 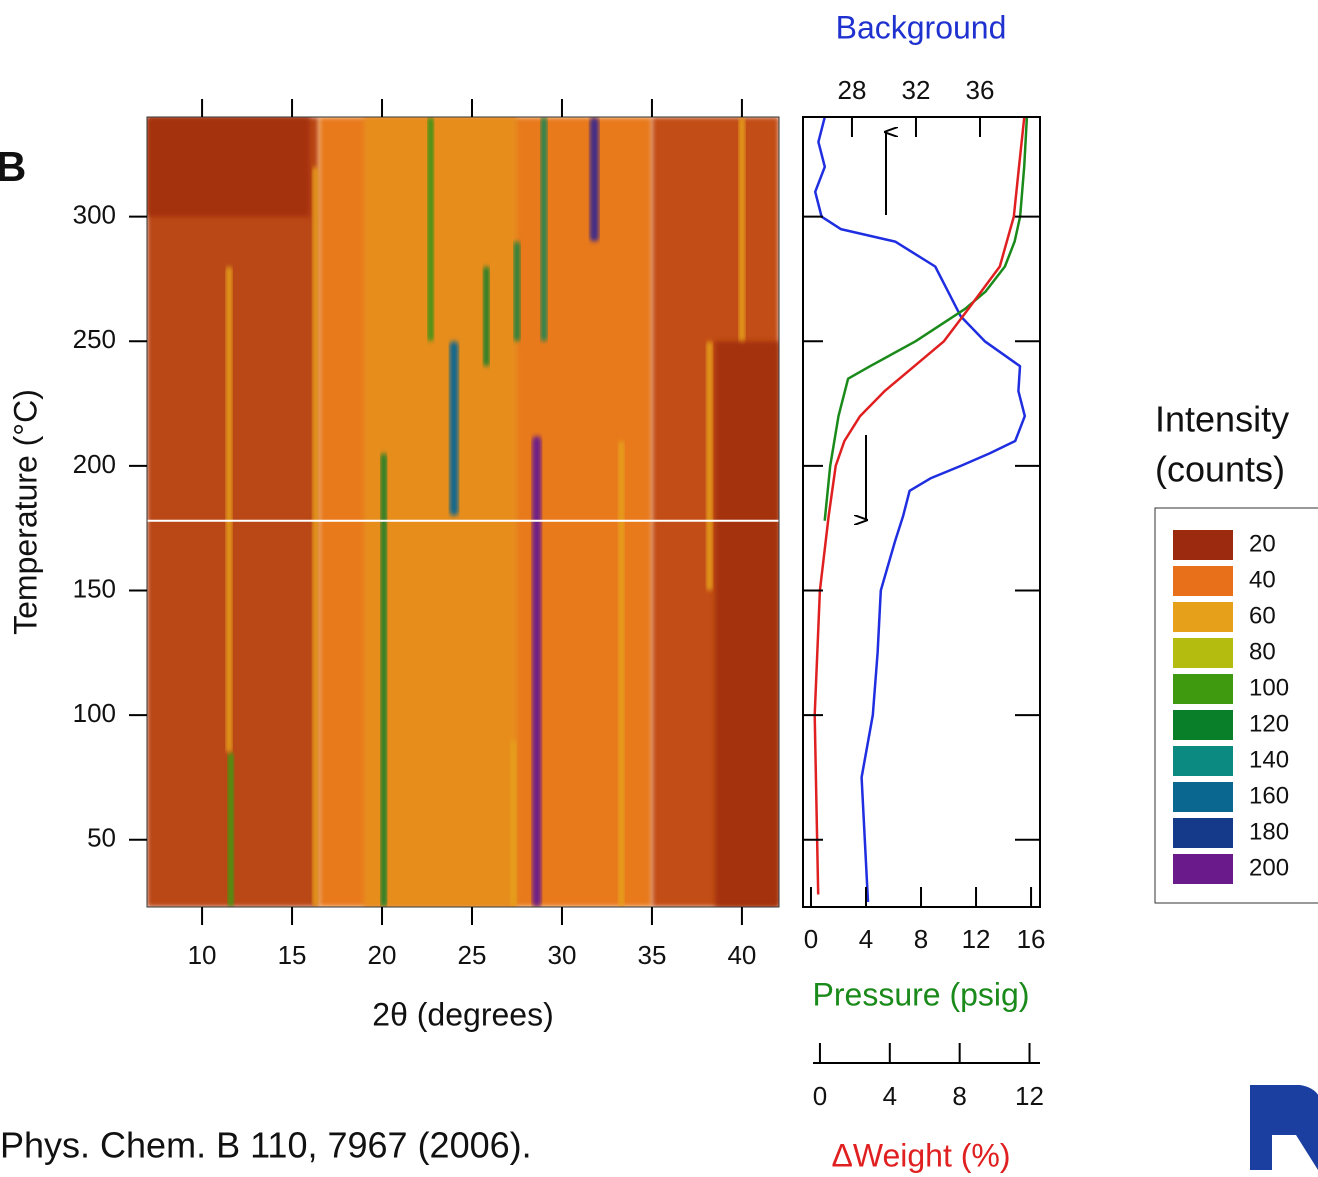 What do you see at coordinates (920, 1155) in the screenshot?
I see `x-axis-title: ΔWeight (%)` at bounding box center [920, 1155].